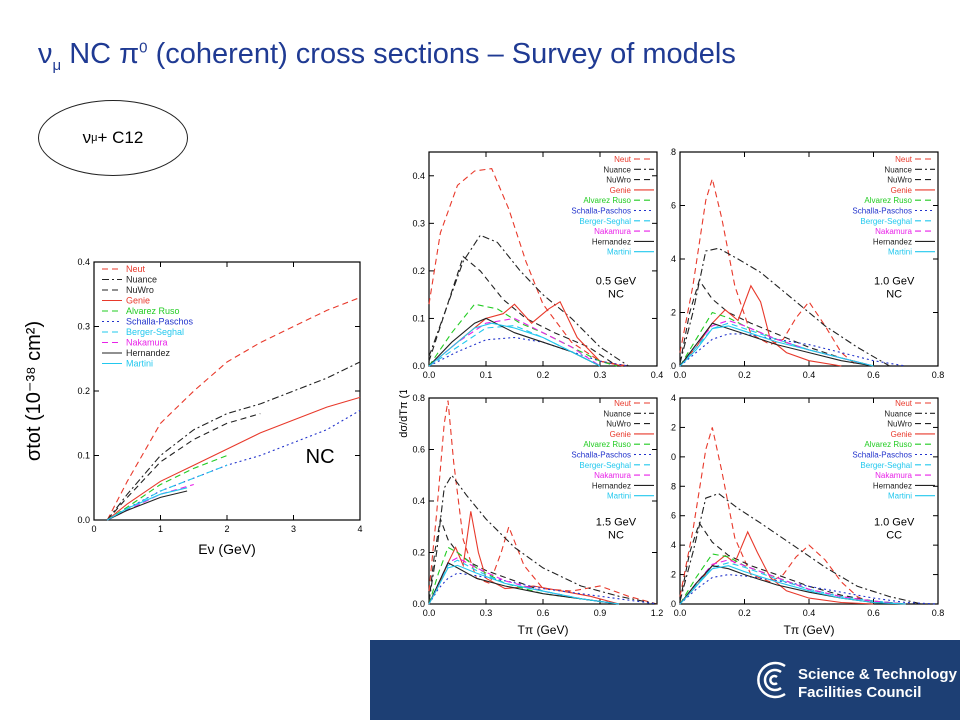 This screenshot has height=720, width=960. What do you see at coordinates (894, 282) in the screenshot?
I see `panel-annotation: 1.0 GeV` at bounding box center [894, 282].